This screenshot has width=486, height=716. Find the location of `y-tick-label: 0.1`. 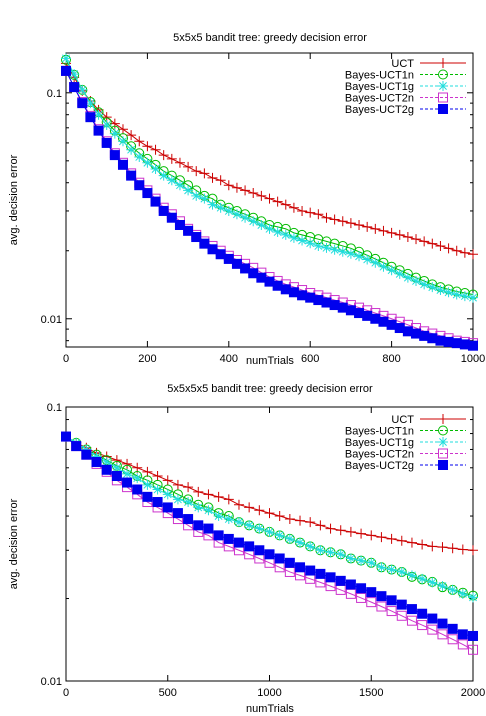

y-tick-label: 0.1 is located at coordinates (54, 408).